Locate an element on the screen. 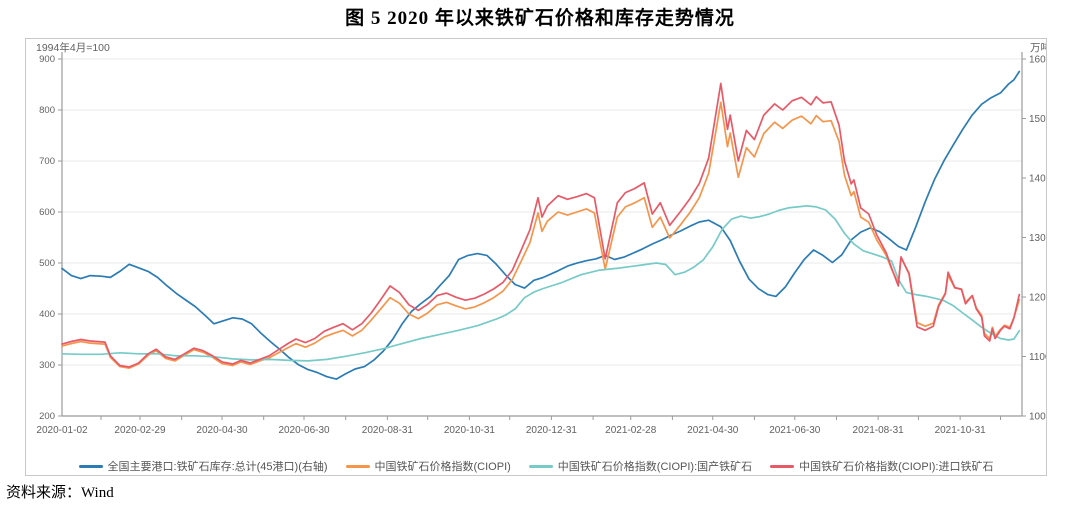 This screenshot has width=1080, height=507. x-axis-tick-label: 2020-04-30 is located at coordinates (222, 430).